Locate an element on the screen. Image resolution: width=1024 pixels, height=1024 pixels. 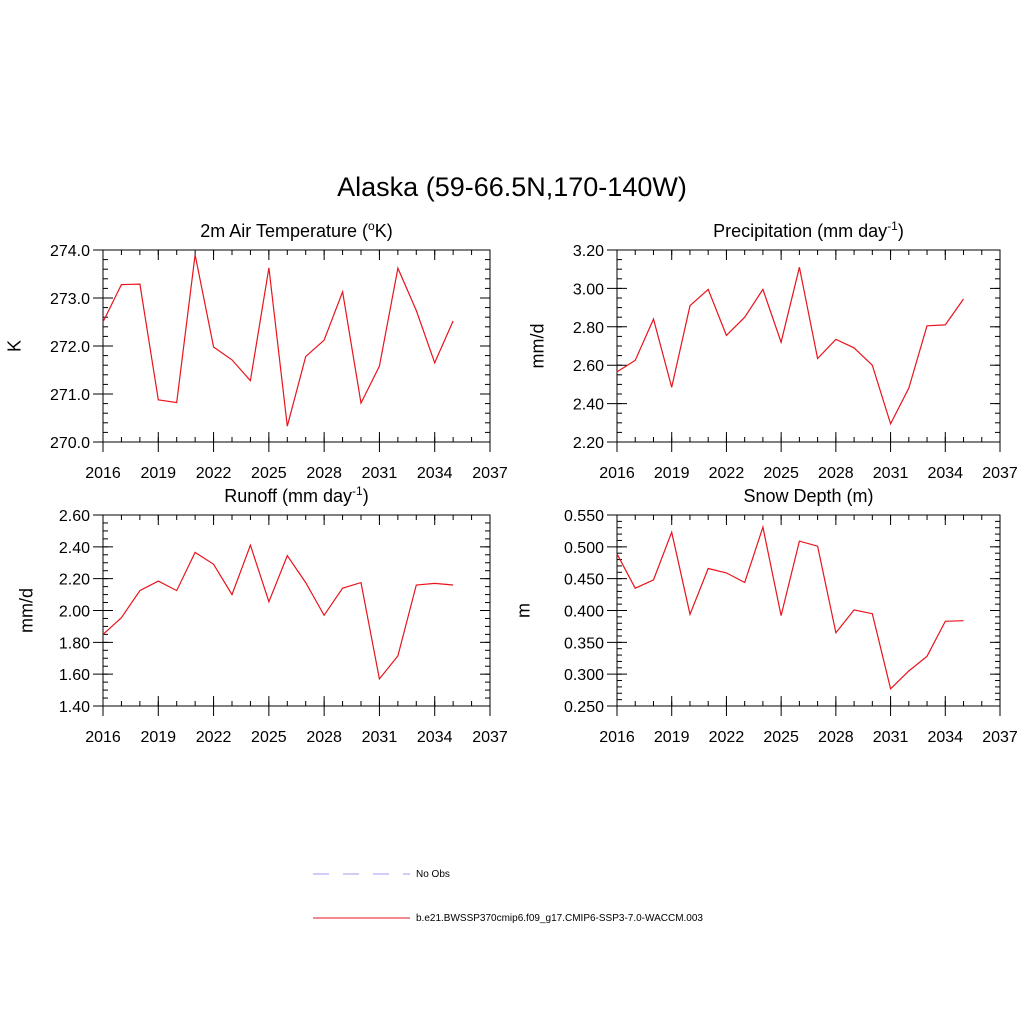
y-tick-label: 0.300 is located at coordinates (584, 675).